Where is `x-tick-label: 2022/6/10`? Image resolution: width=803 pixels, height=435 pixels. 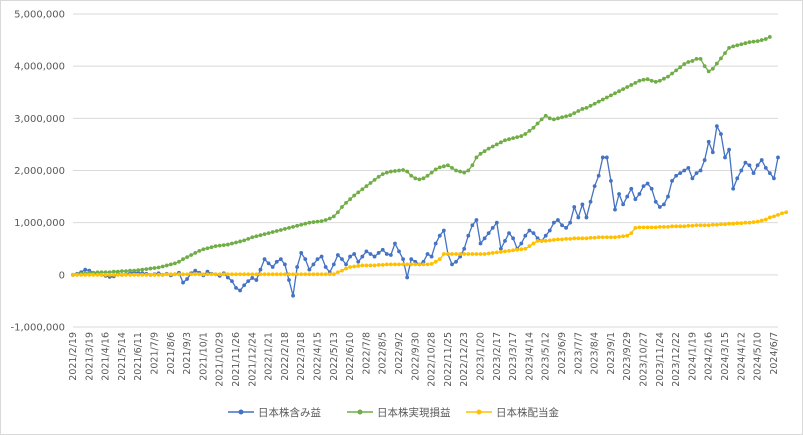 x-tick-label: 2022/6/10 is located at coordinates (350, 356).